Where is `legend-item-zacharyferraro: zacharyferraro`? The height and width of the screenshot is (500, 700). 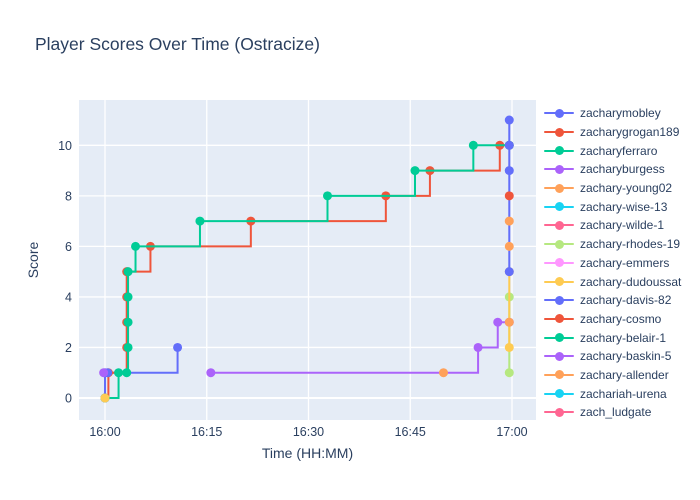 legend-item-zacharyferraro: zacharyferraro is located at coordinates (620, 150).